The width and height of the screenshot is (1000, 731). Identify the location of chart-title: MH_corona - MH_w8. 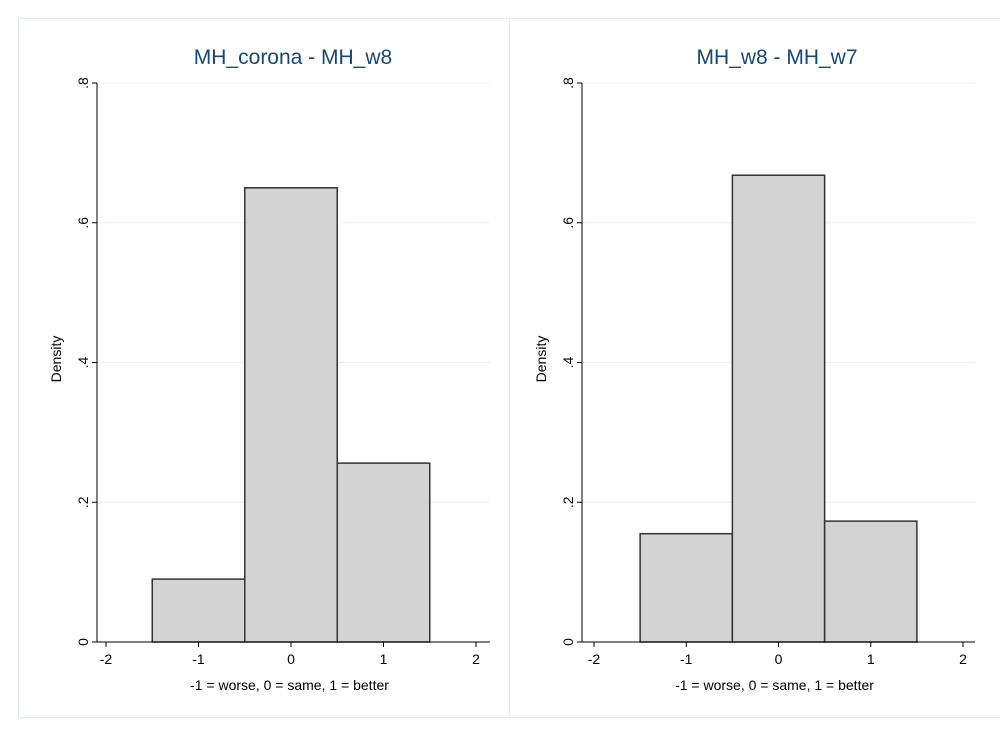
(293, 57).